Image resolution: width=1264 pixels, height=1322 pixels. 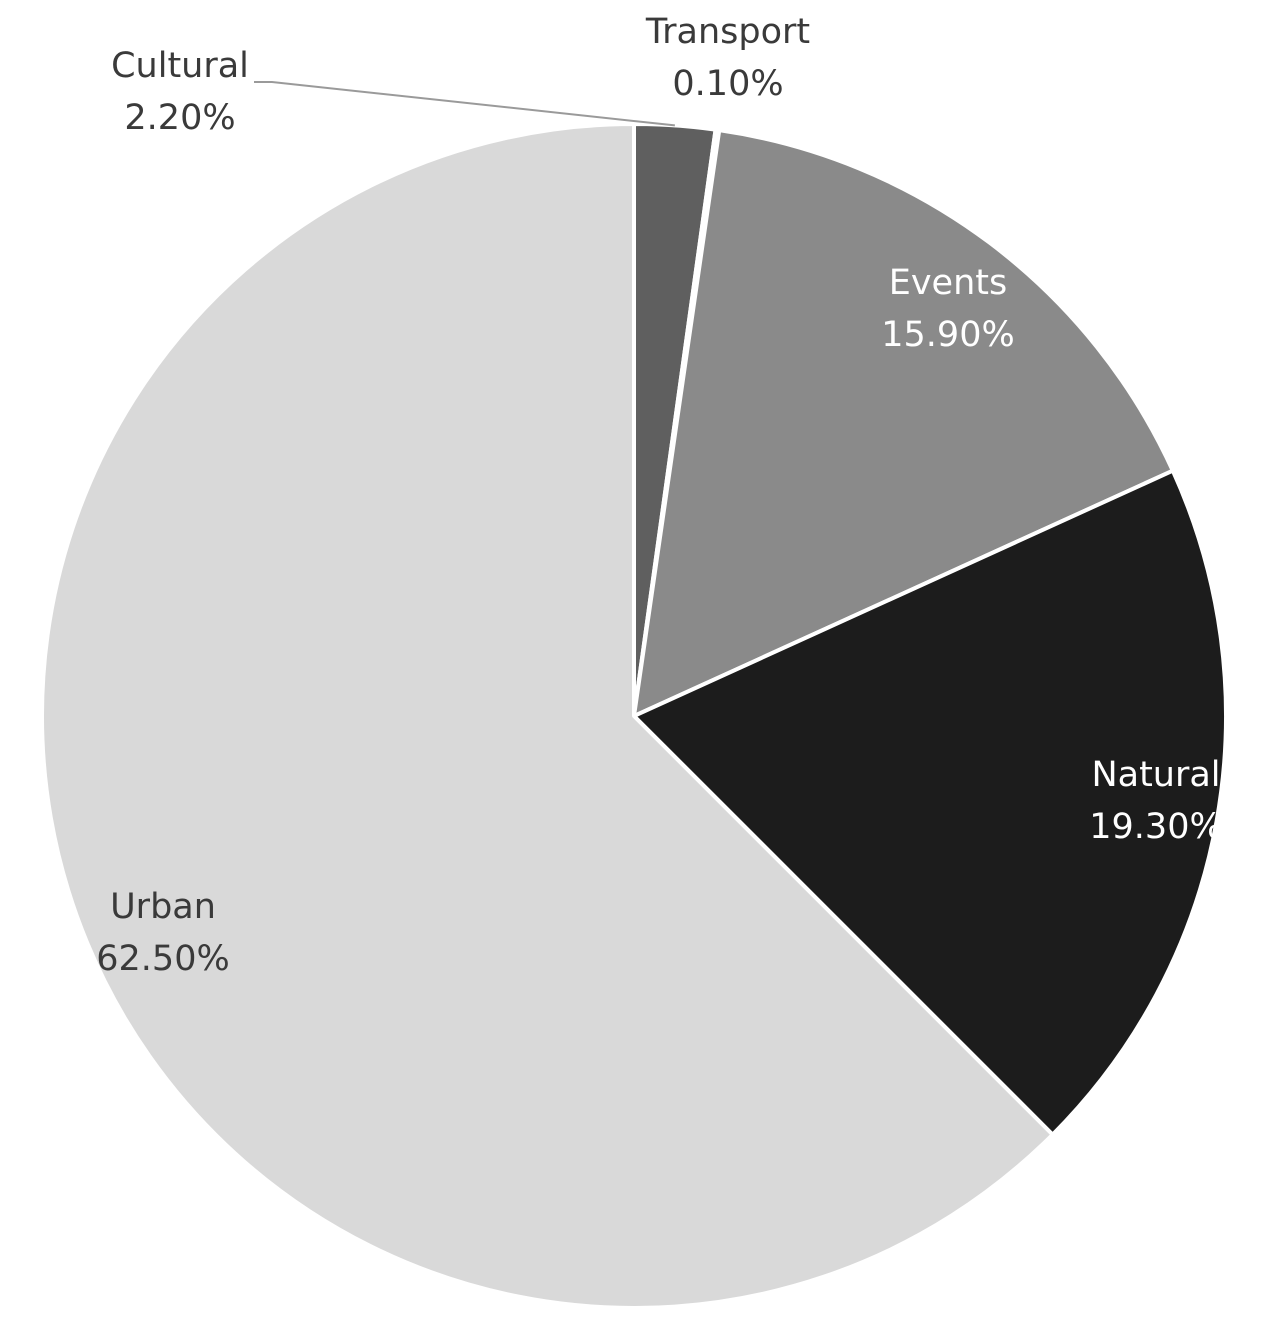 I want to click on slice-value-label-urban: 62.50%, so click(x=162, y=959).